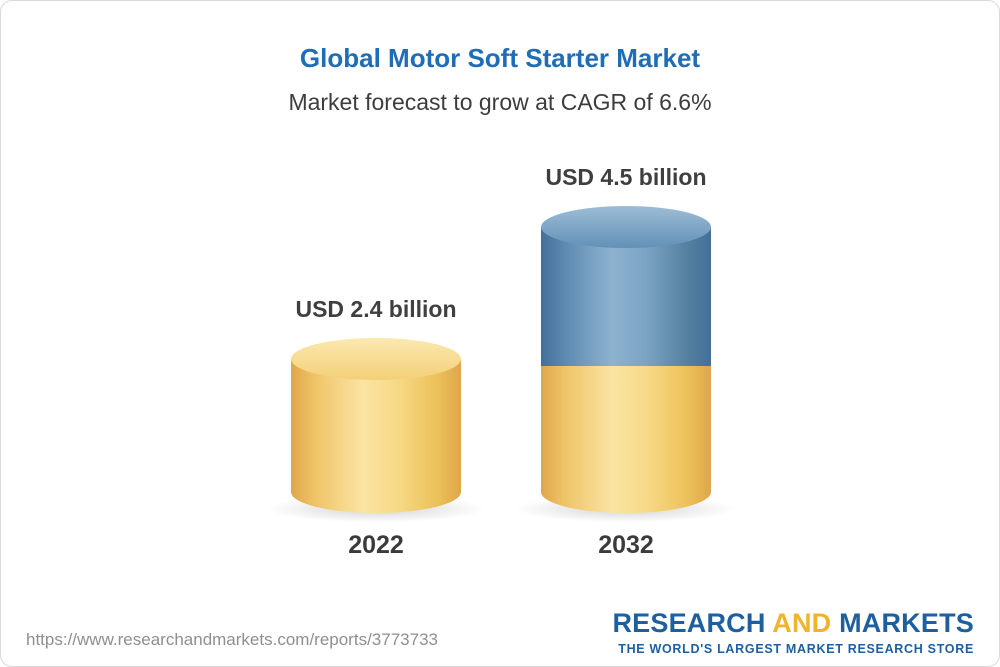  I want to click on bar-2022-body, so click(376, 436).